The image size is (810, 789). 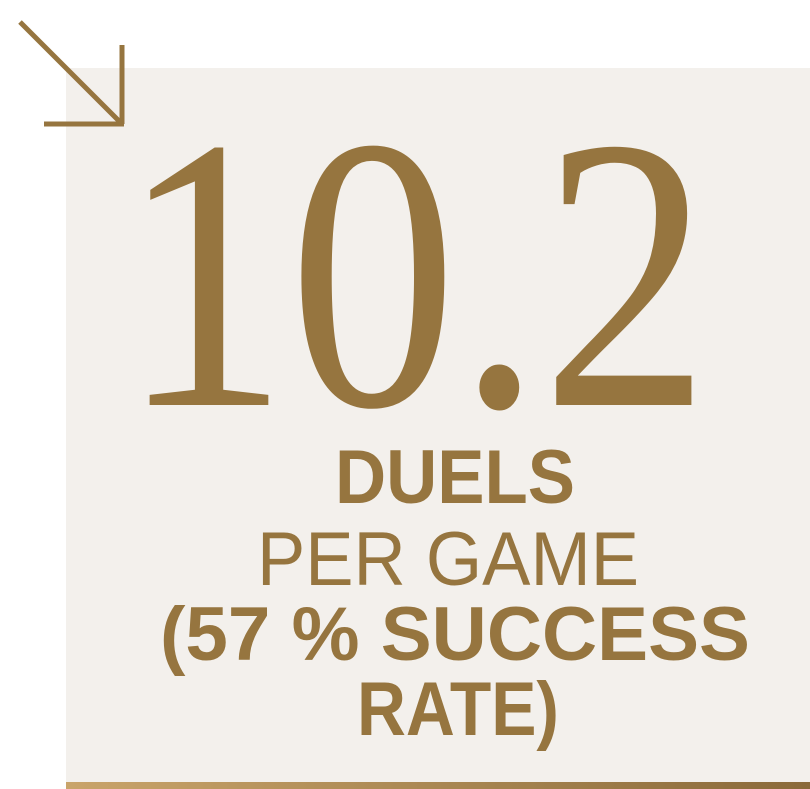 What do you see at coordinates (71, 73) in the screenshot?
I see `arrow` at bounding box center [71, 73].